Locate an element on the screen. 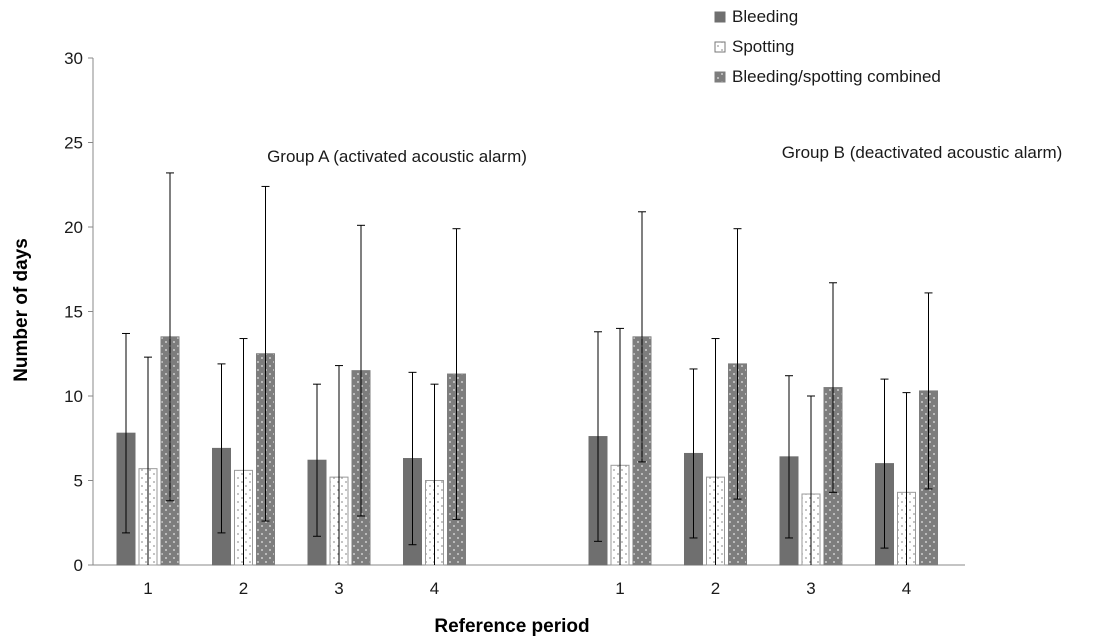  legend-label: Bleeding/spotting combined is located at coordinates (836, 76).